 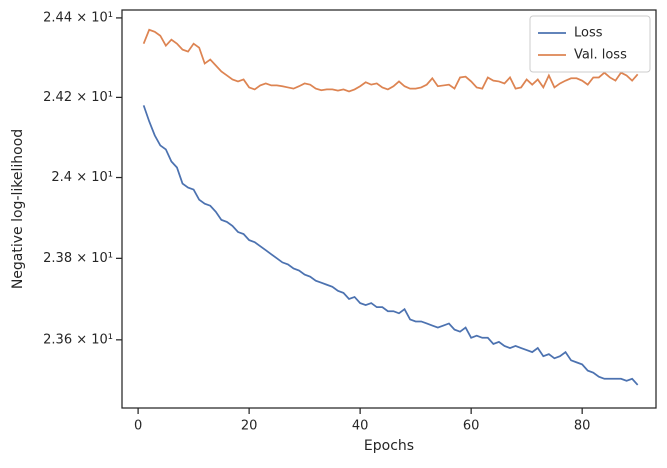 What do you see at coordinates (360, 426) in the screenshot?
I see `x-tick-label: 40` at bounding box center [360, 426].